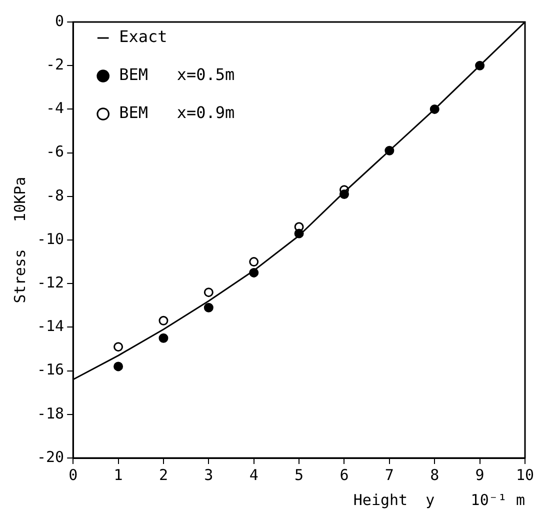 The height and width of the screenshot is (522, 549). Describe the element at coordinates (177, 74) in the screenshot. I see `legend-label: BEM x=0.5m` at that location.